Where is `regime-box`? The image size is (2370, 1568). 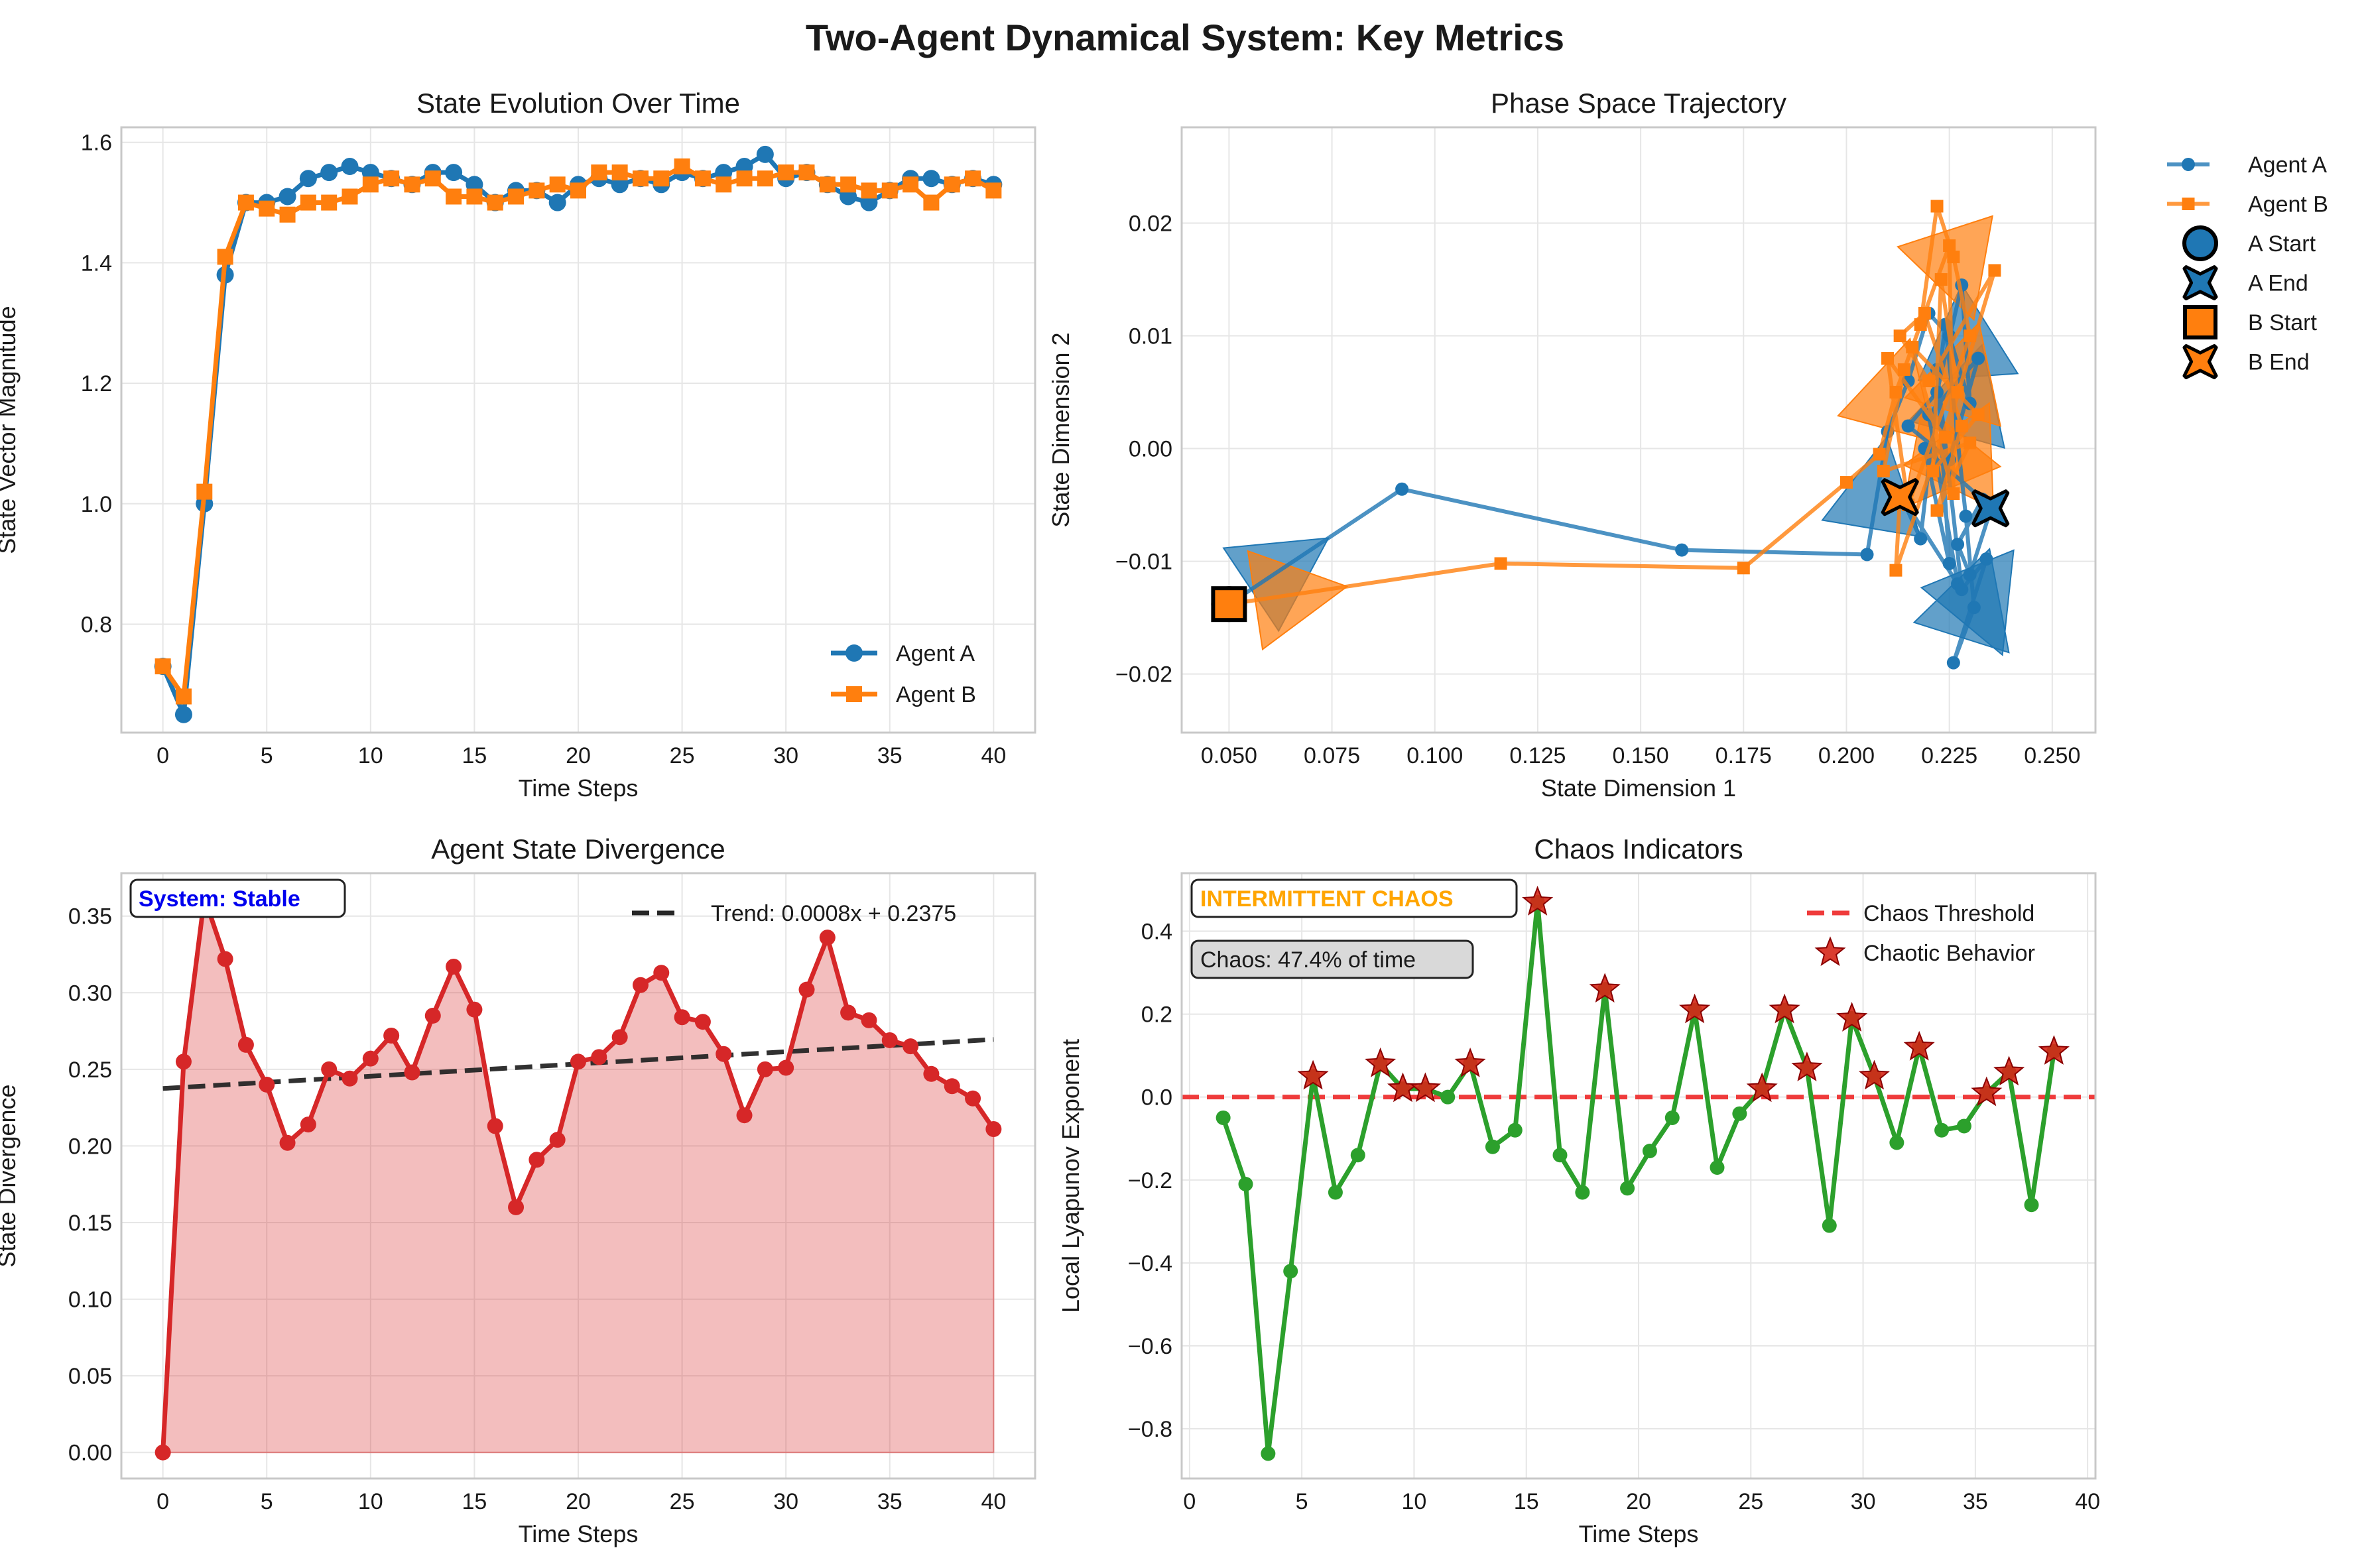
regime-box is located at coordinates (1354, 898).